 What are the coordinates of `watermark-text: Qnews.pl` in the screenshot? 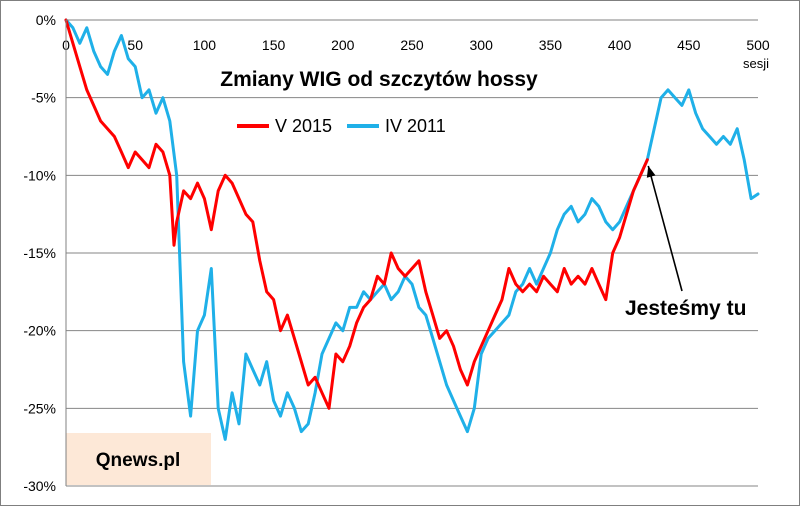 It's located at (138, 460).